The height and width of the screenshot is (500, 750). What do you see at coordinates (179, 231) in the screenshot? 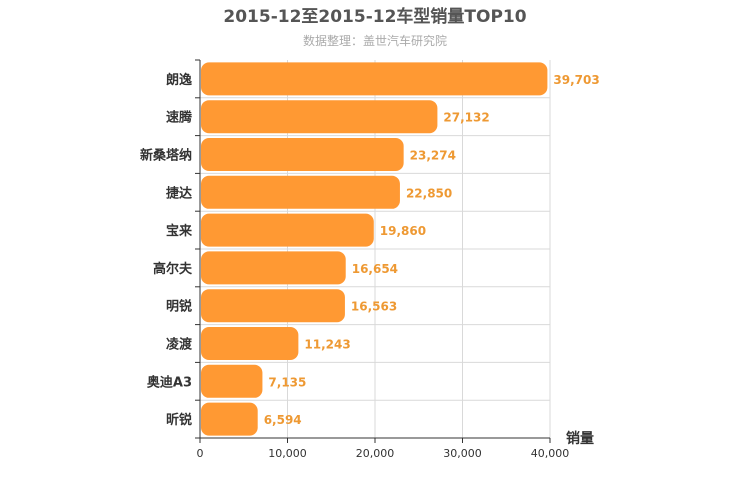
I see `category-label: 宝来` at bounding box center [179, 231].